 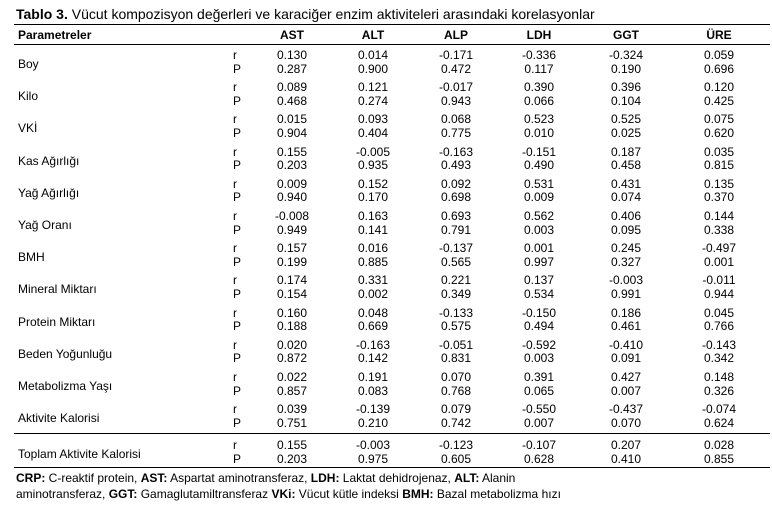 I want to click on cell-p-ggt: 0.410, so click(x=626, y=458).